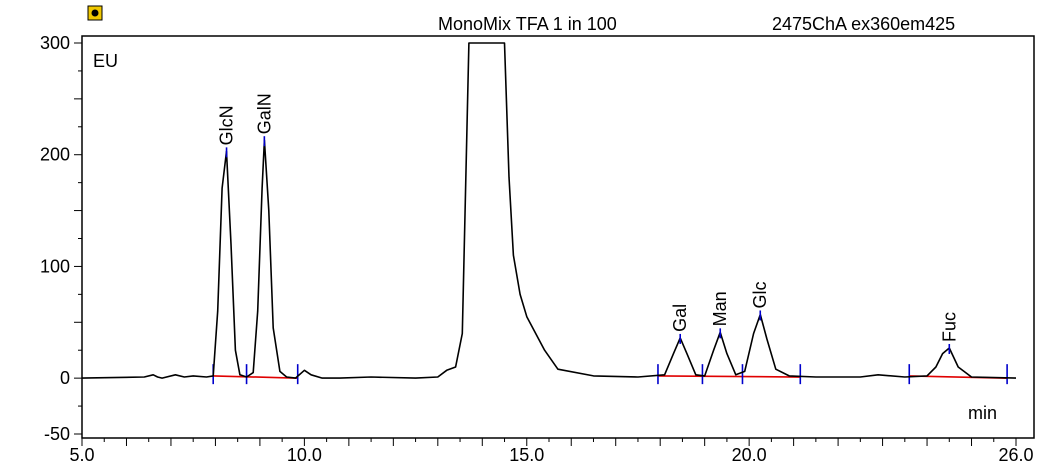 The image size is (1038, 464). What do you see at coordinates (1015, 454) in the screenshot?
I see `x-tick-label: 26.0` at bounding box center [1015, 454].